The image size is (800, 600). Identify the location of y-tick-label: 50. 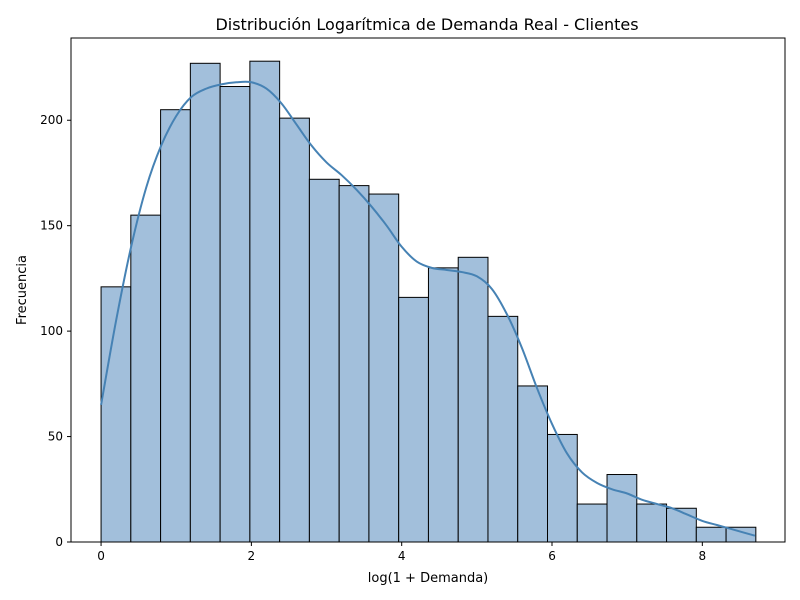
(55, 437).